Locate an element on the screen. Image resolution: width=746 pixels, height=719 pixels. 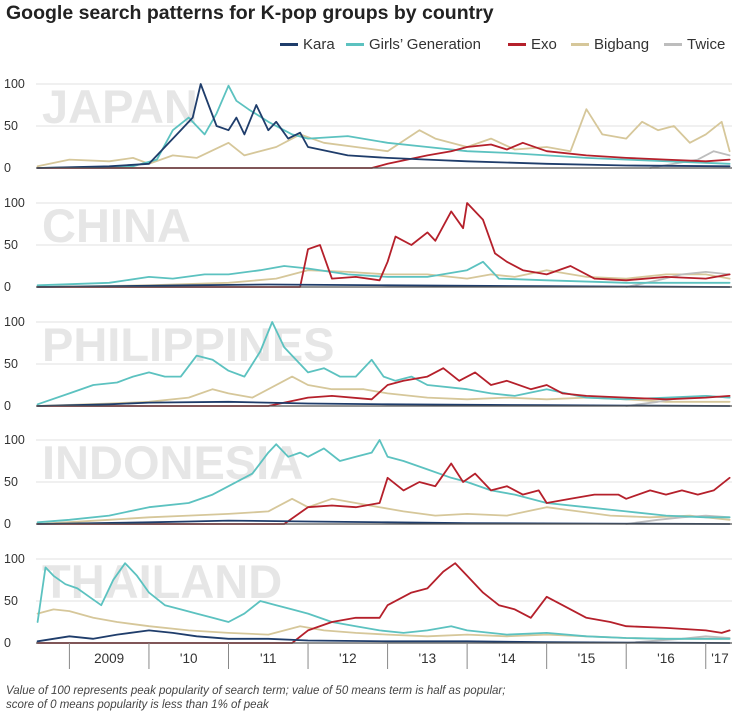
panel-indonesia: INDONESIA 100 50 0 is located at coordinates (368, 482).